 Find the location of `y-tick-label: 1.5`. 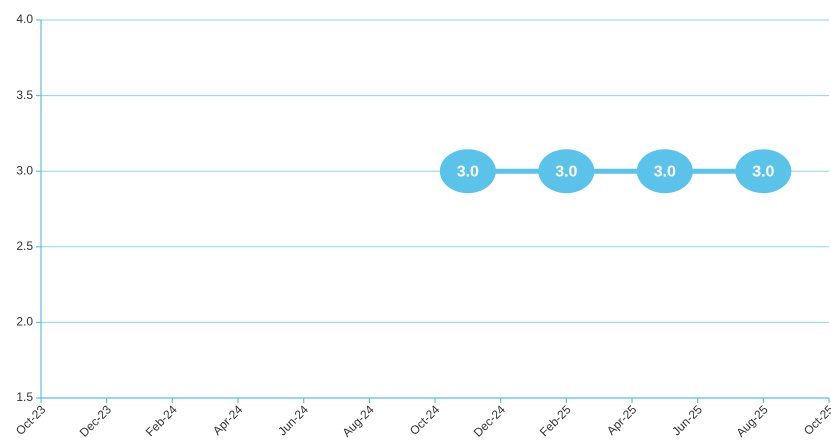

y-tick-label: 1.5 is located at coordinates (24, 397).